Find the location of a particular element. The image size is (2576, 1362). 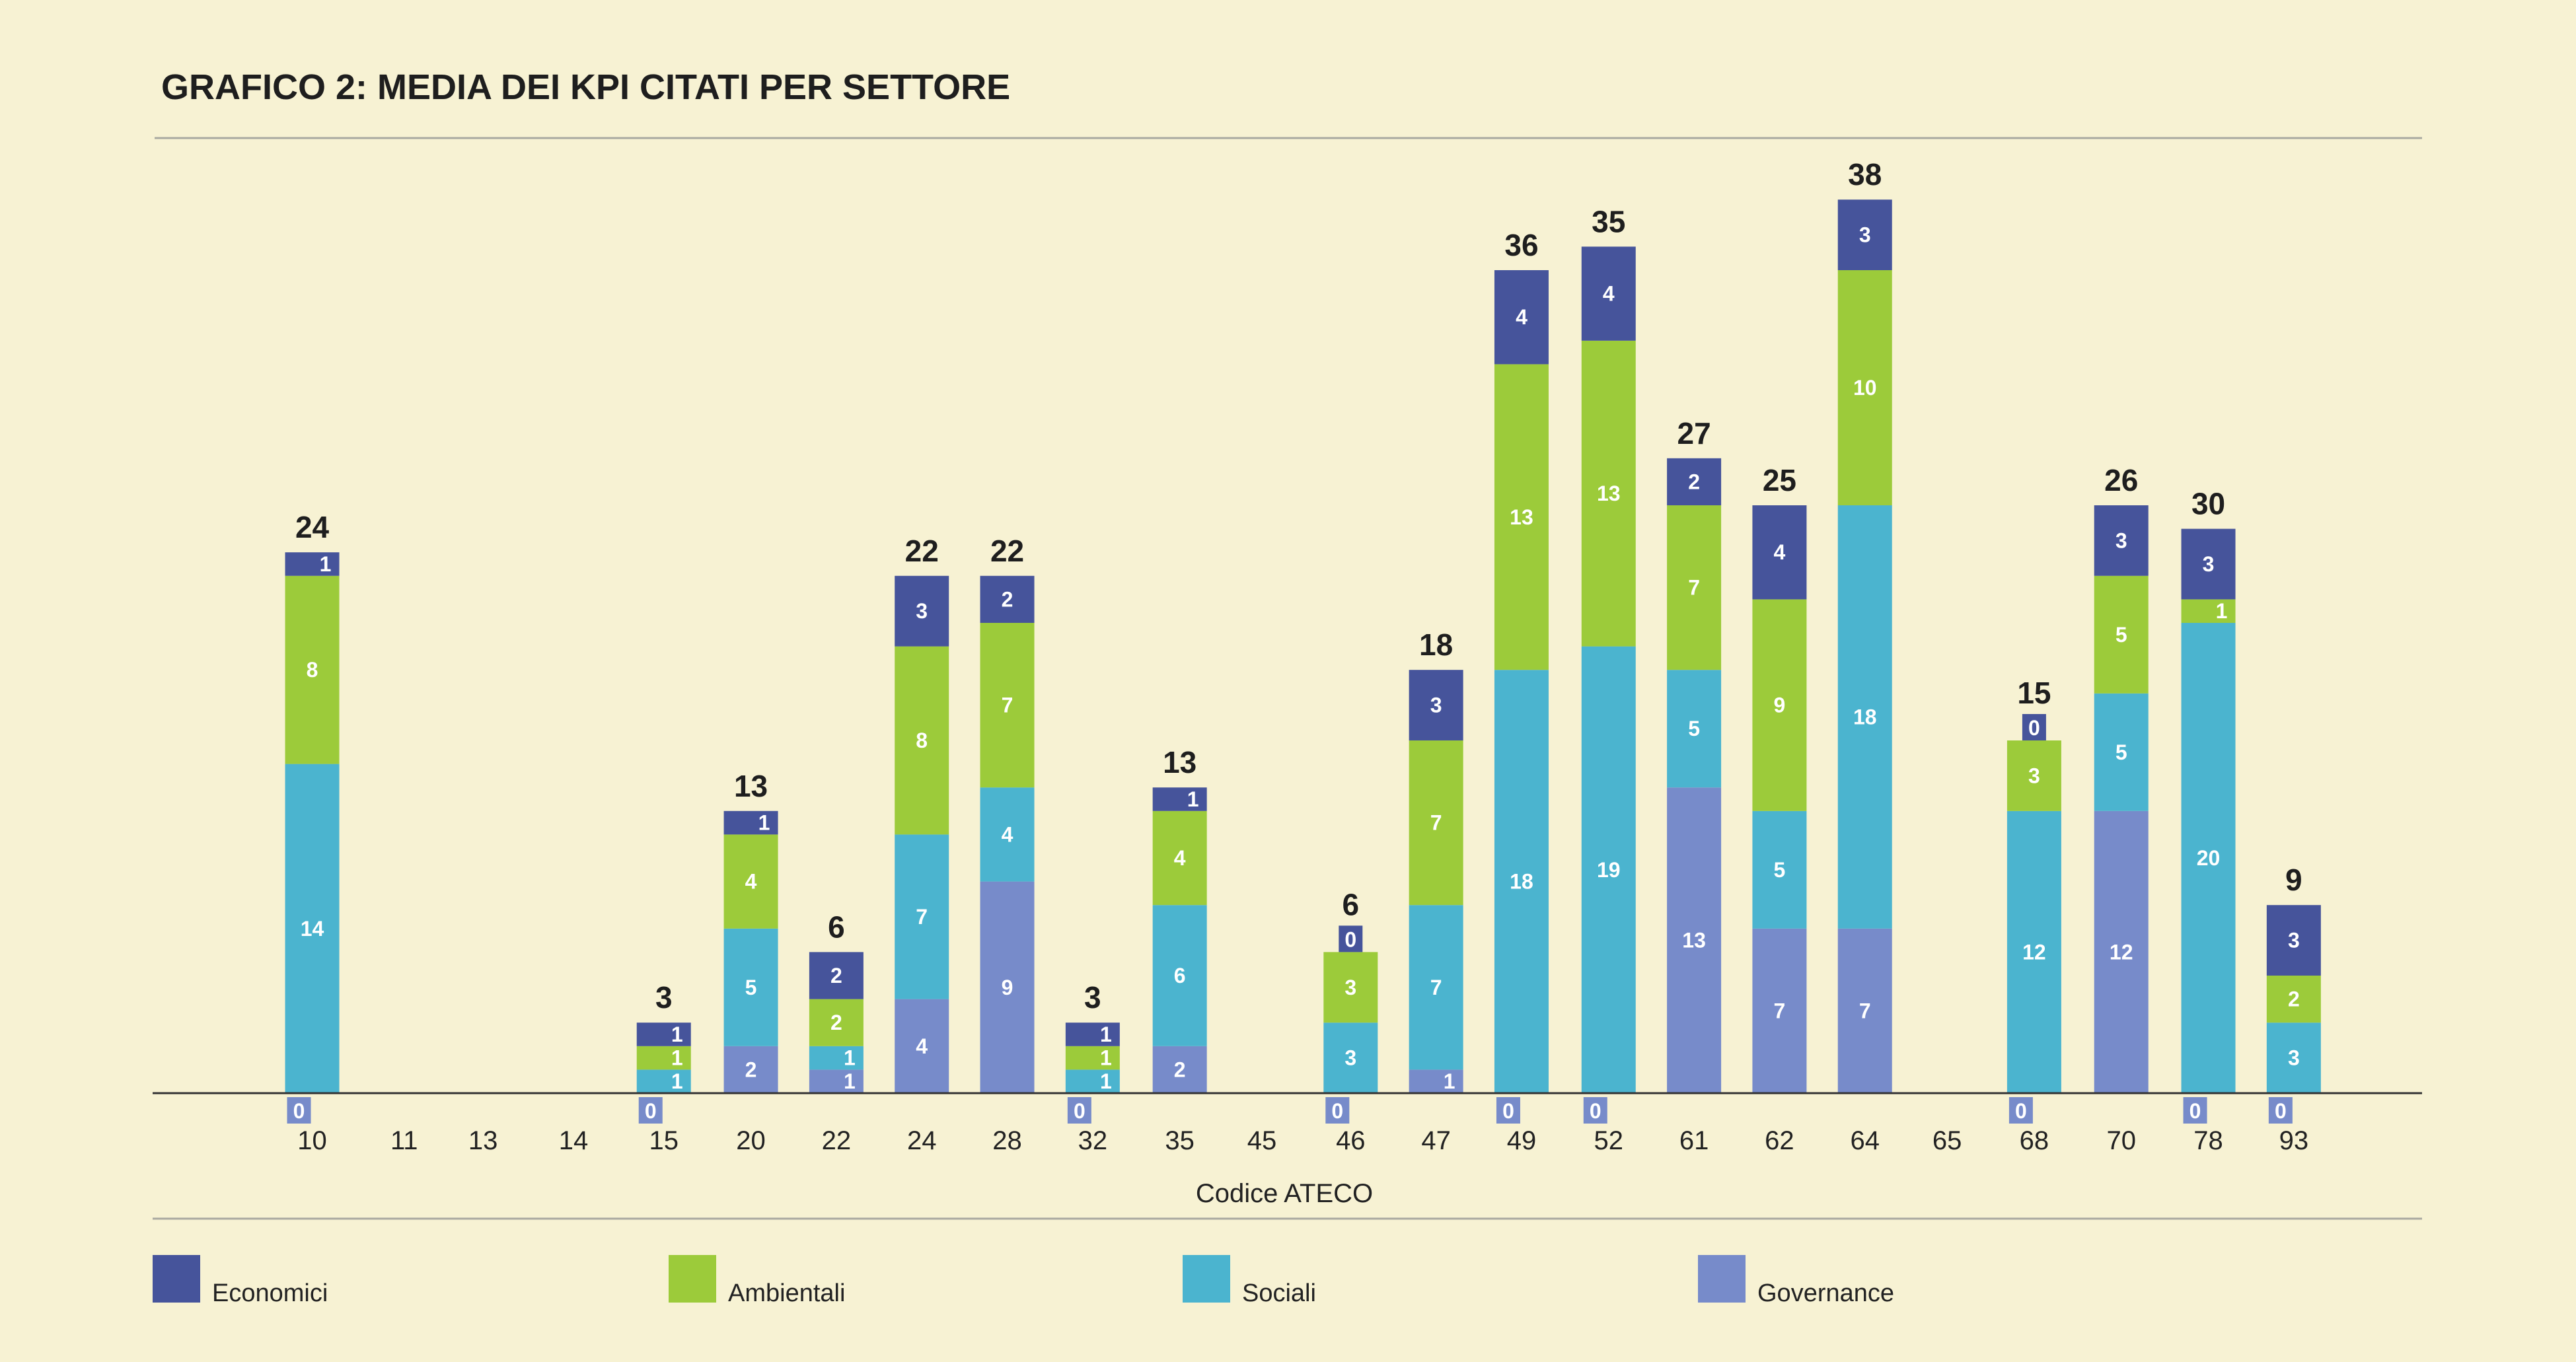

x-tick-label: 64 is located at coordinates (1865, 1140).